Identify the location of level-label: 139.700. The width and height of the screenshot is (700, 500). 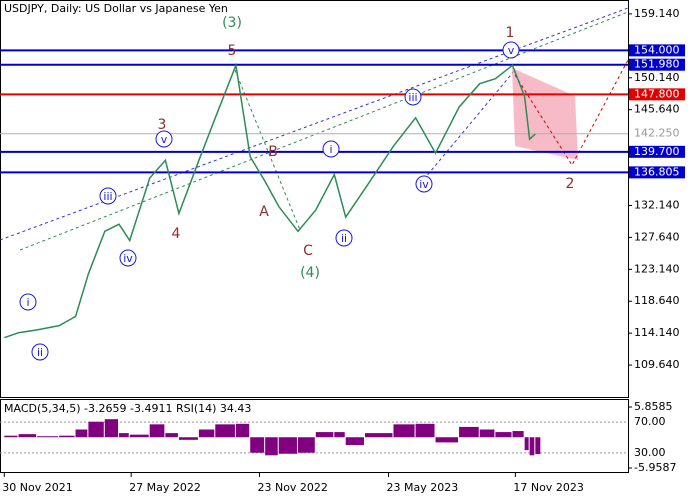
(657, 151).